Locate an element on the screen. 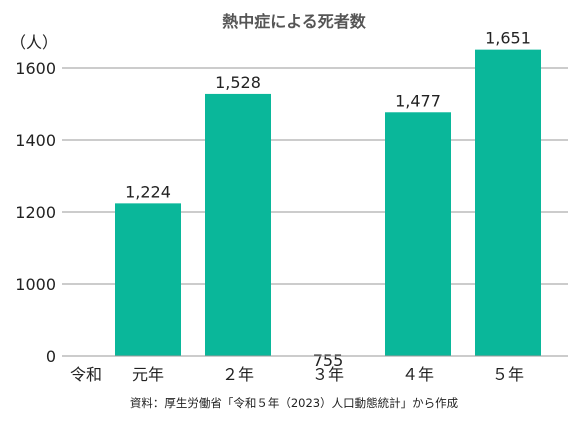 This screenshot has width=588, height=426. data-label: 1,477 is located at coordinates (418, 100).